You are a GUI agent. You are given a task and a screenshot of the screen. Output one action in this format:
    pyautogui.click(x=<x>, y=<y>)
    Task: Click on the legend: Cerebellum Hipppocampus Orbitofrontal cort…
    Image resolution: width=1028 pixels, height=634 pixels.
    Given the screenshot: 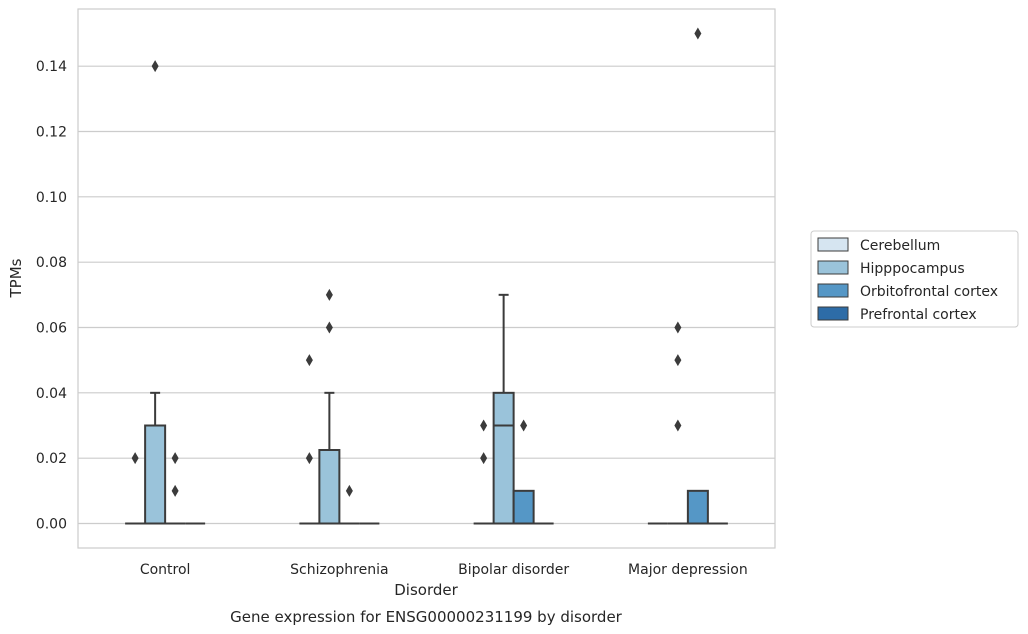 What is the action you would take?
    pyautogui.click(x=914, y=279)
    